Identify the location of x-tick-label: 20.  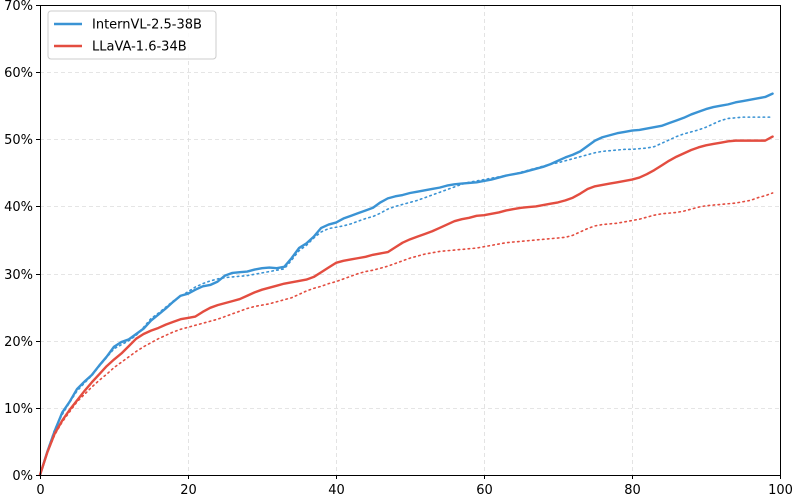
(188, 490).